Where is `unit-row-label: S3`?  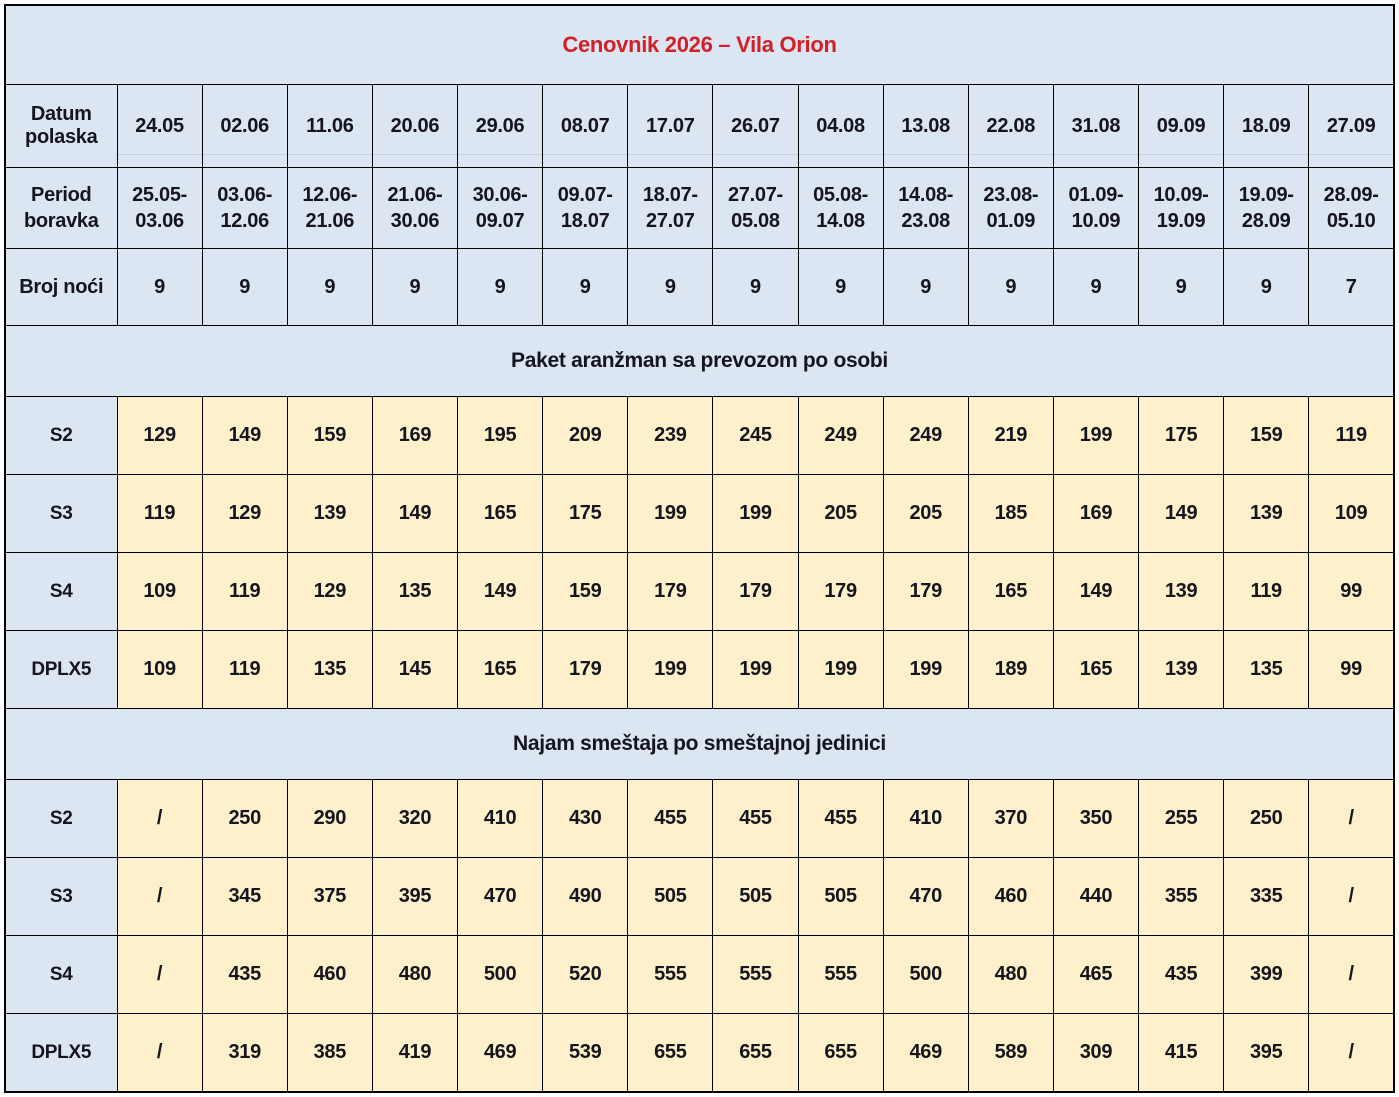
unit-row-label: S3 is located at coordinates (61, 513).